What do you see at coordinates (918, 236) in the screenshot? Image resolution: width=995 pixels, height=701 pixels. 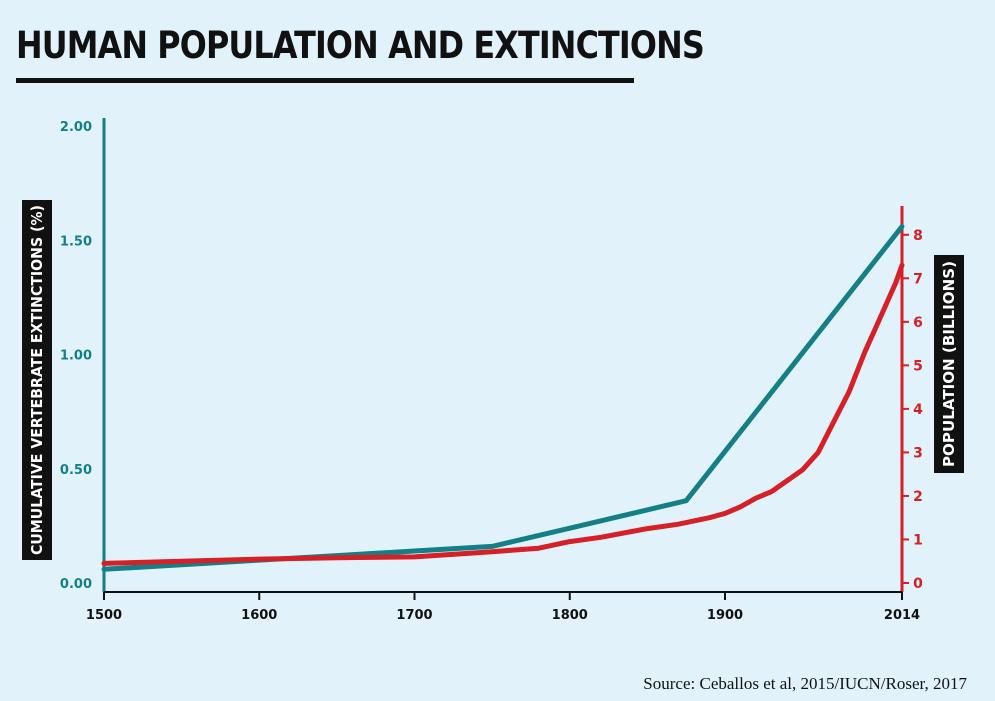 I see `right-tick-label: 8` at bounding box center [918, 236].